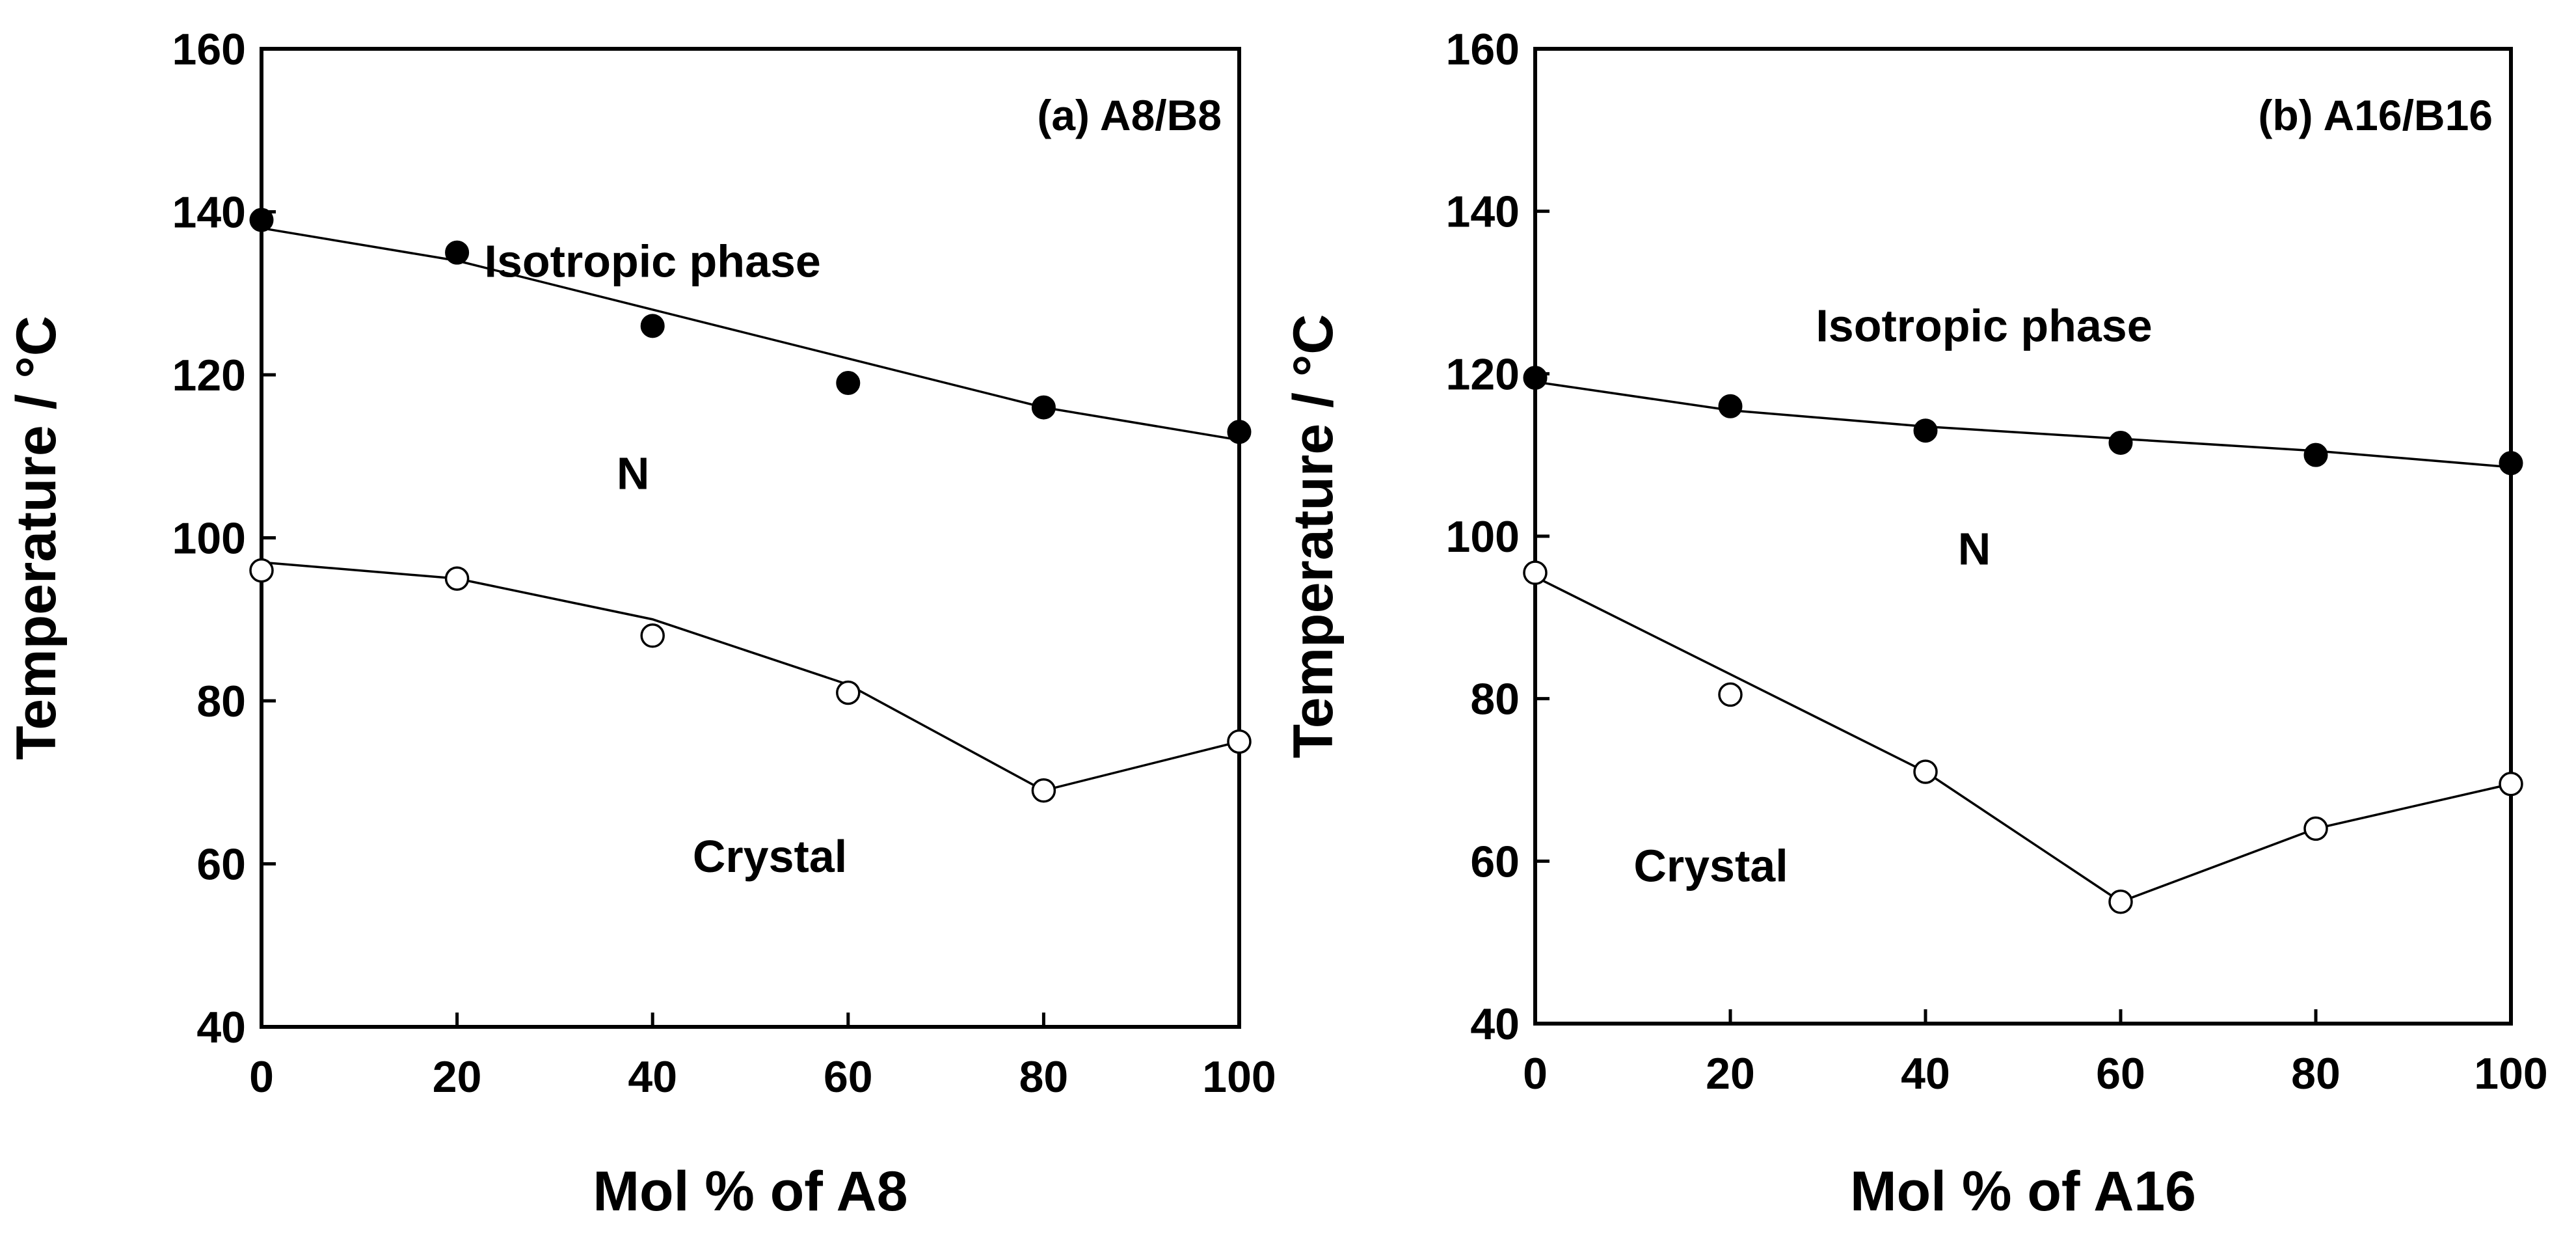 Image resolution: width=2576 pixels, height=1239 pixels. I want to click on panel-title: (b) A16/B16, so click(2375, 115).